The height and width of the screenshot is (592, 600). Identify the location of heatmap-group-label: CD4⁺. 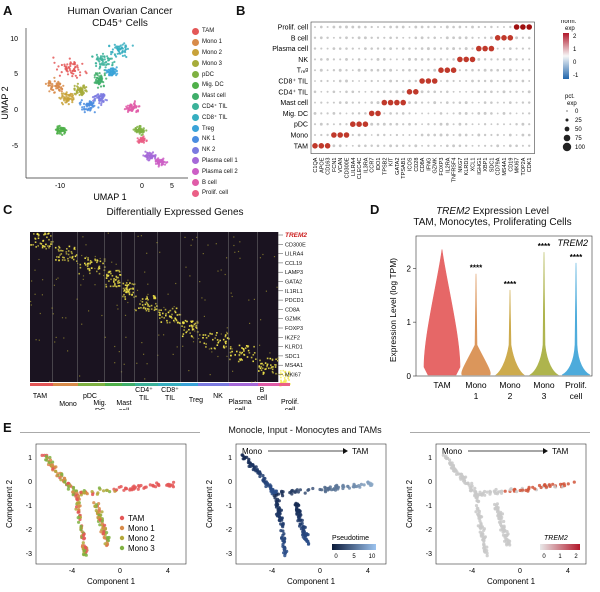
(144, 390).